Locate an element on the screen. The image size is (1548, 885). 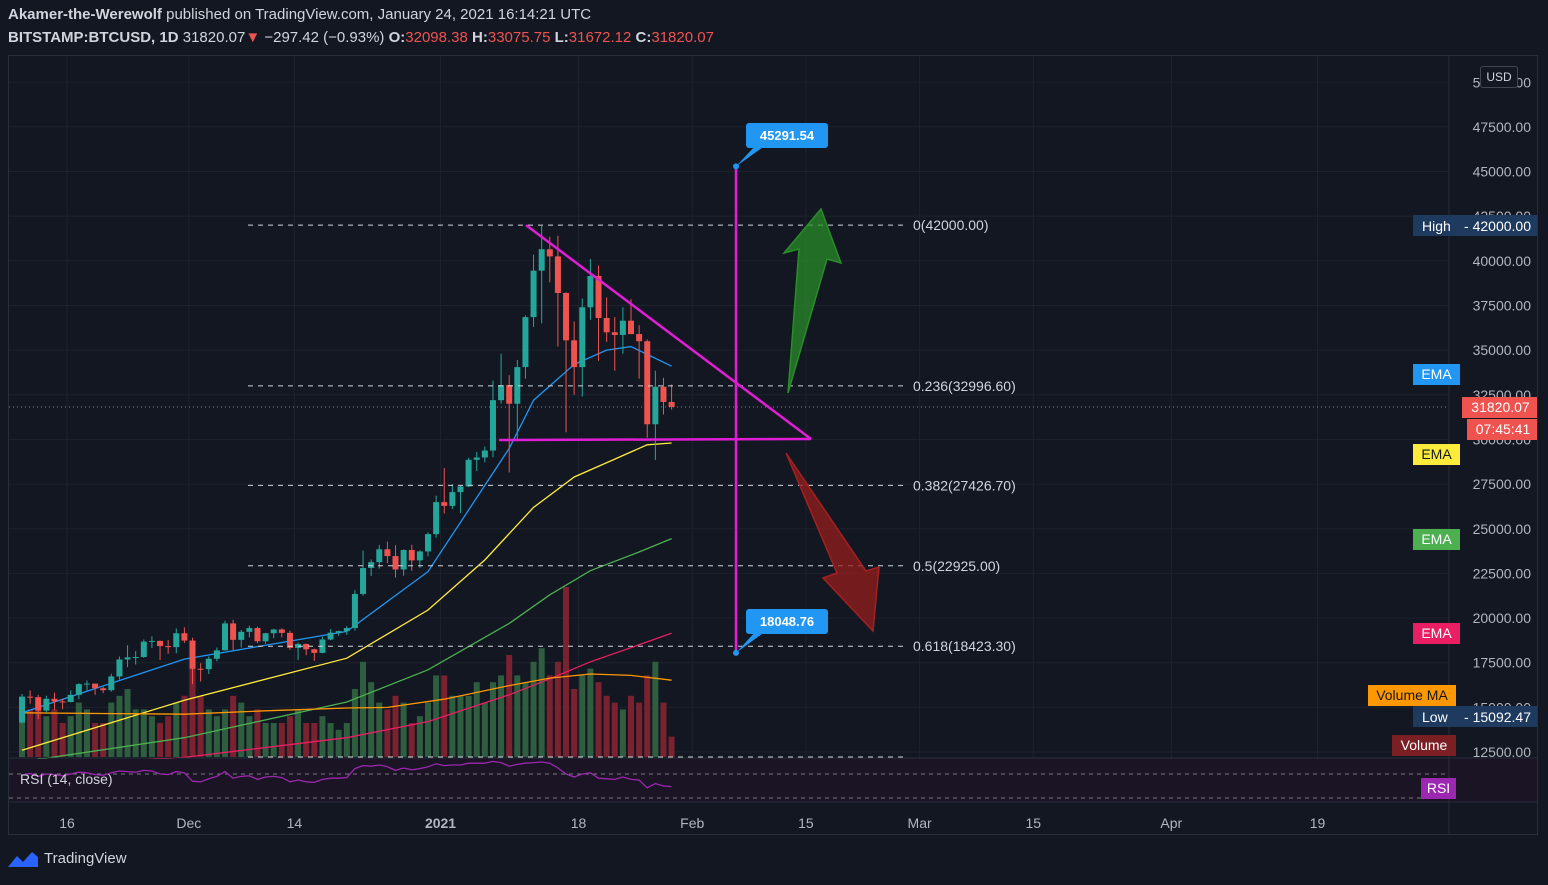
author-name: Akamer-the-Werewolf is located at coordinates (85, 14).